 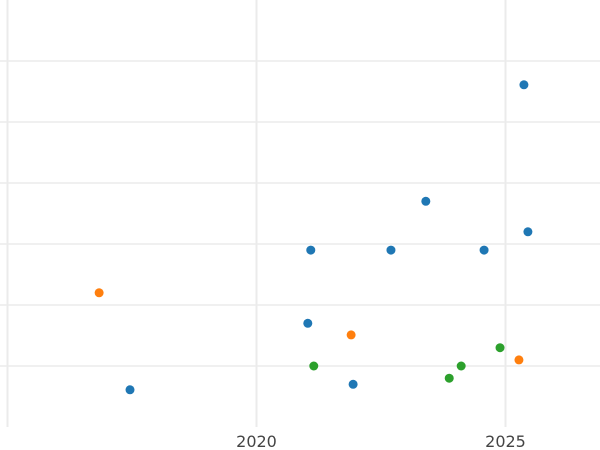 I want to click on x-tick-label: 2020, so click(x=256, y=441).